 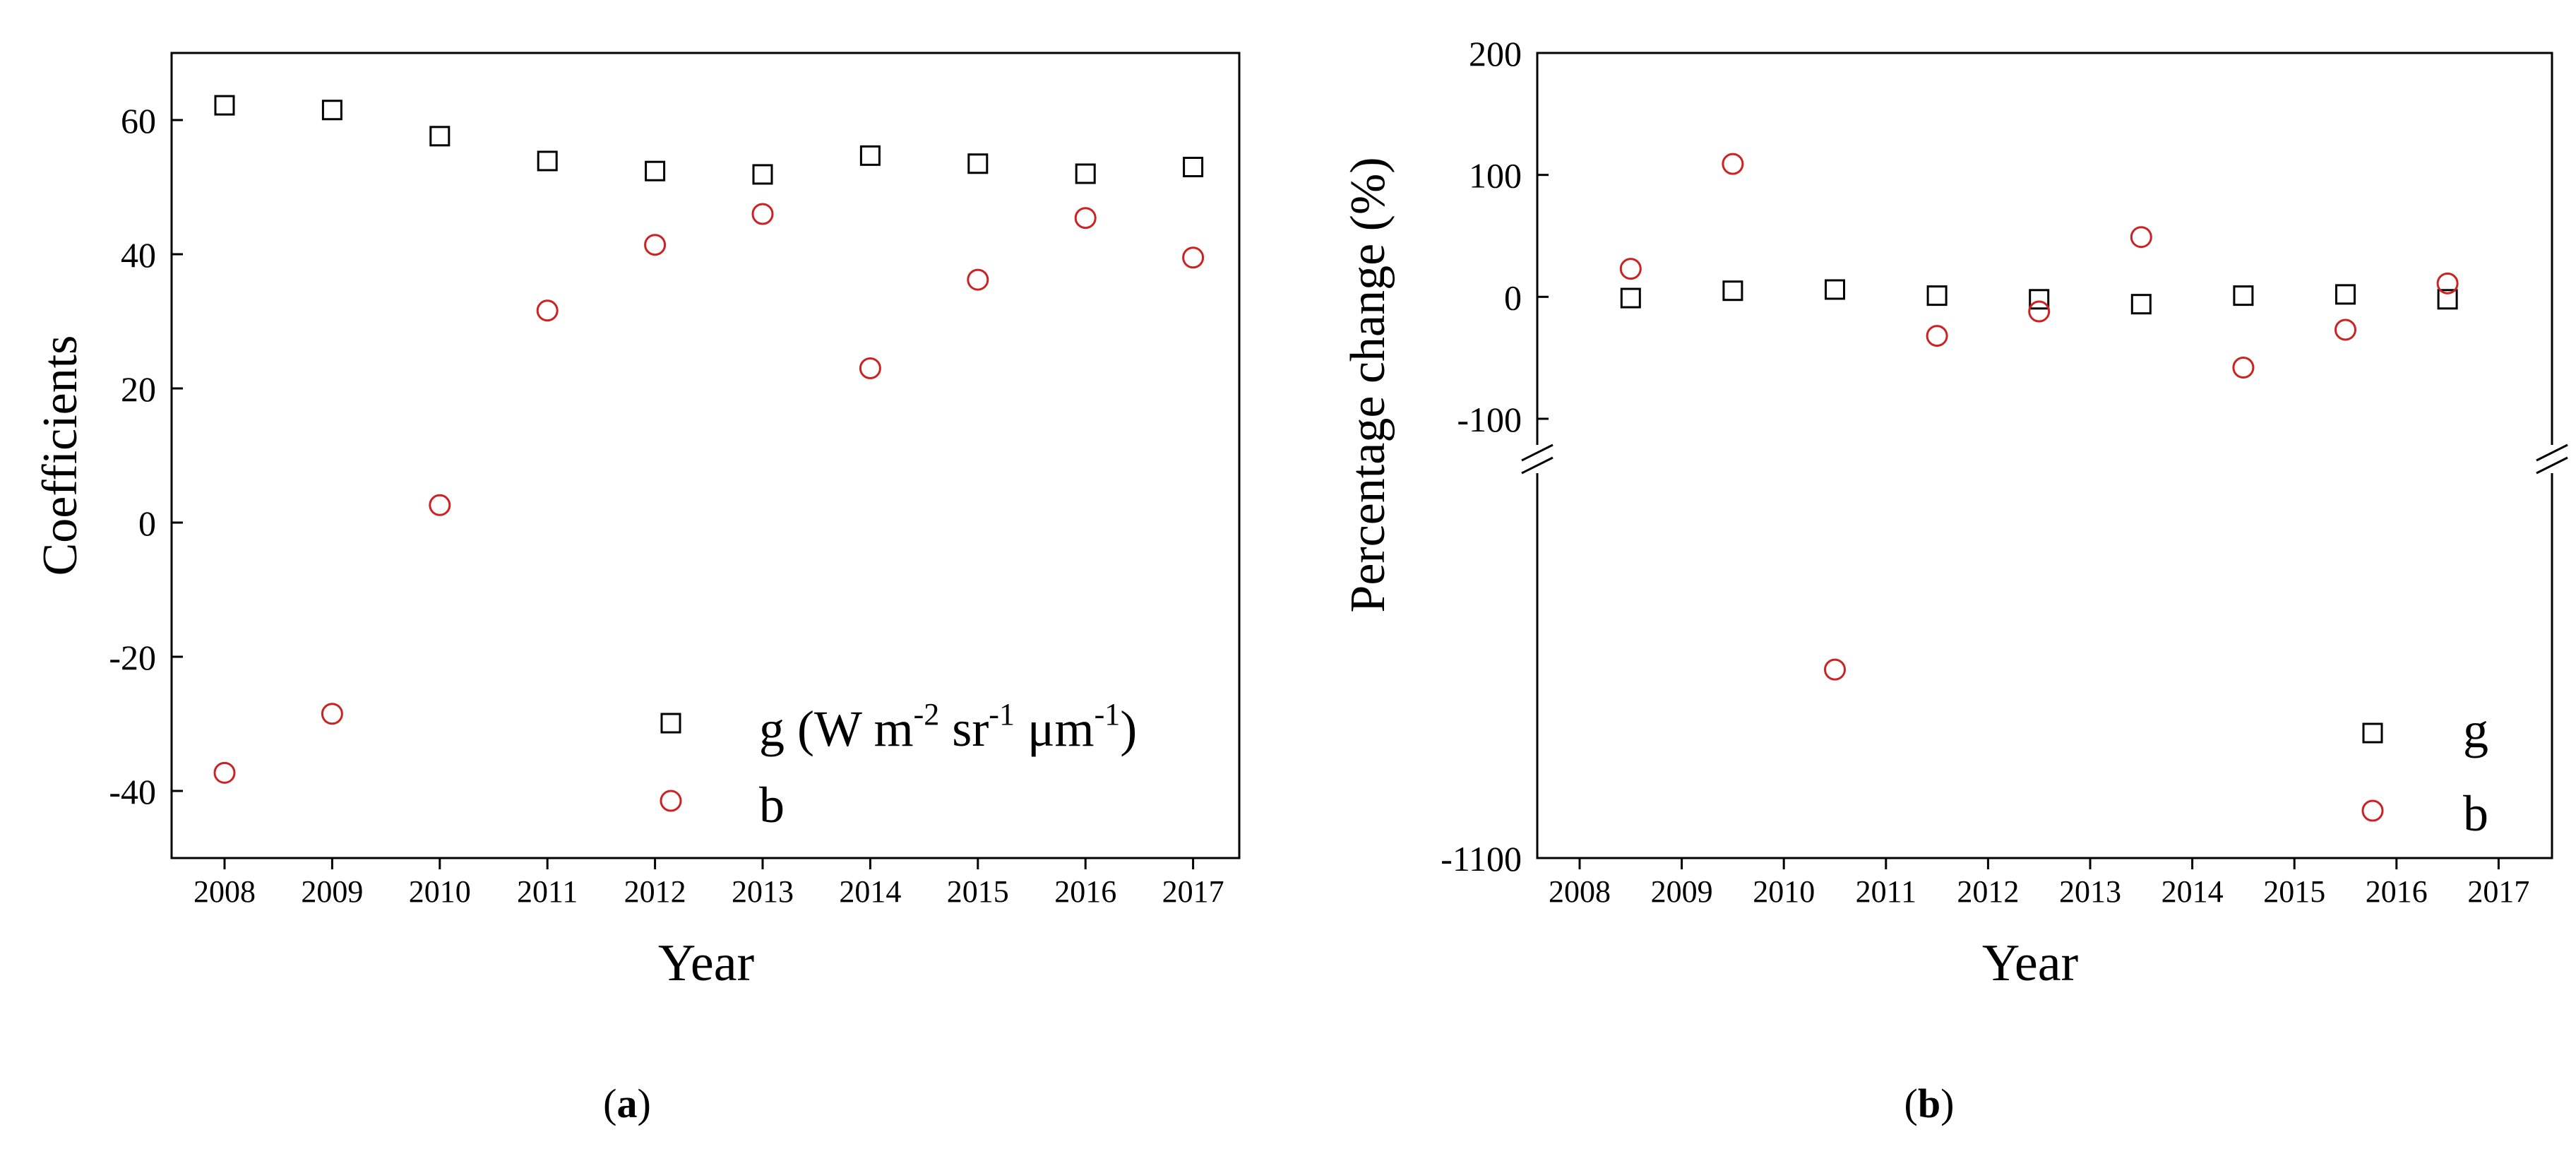 What do you see at coordinates (1193, 167) in the screenshot?
I see `point-g-2017` at bounding box center [1193, 167].